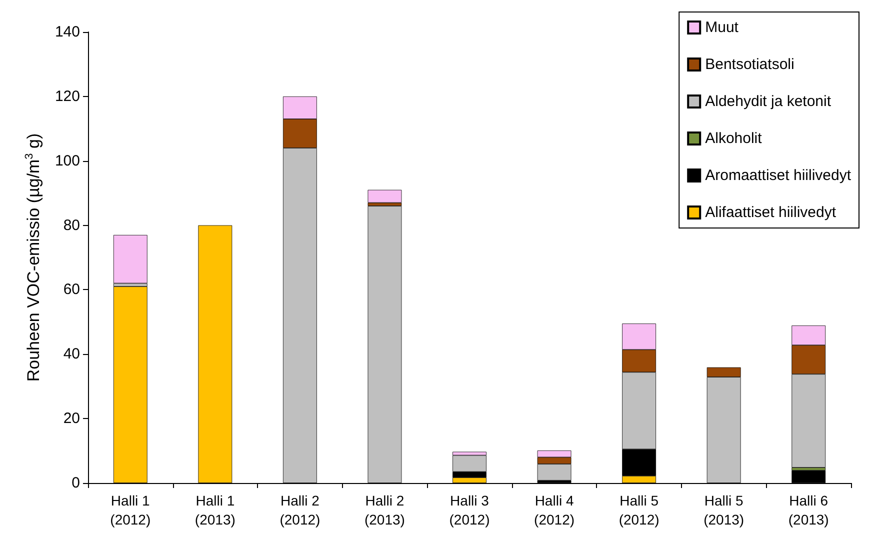 The width and height of the screenshot is (873, 559). Describe the element at coordinates (734, 138) in the screenshot. I see `legend-label: Alkoholit` at that location.